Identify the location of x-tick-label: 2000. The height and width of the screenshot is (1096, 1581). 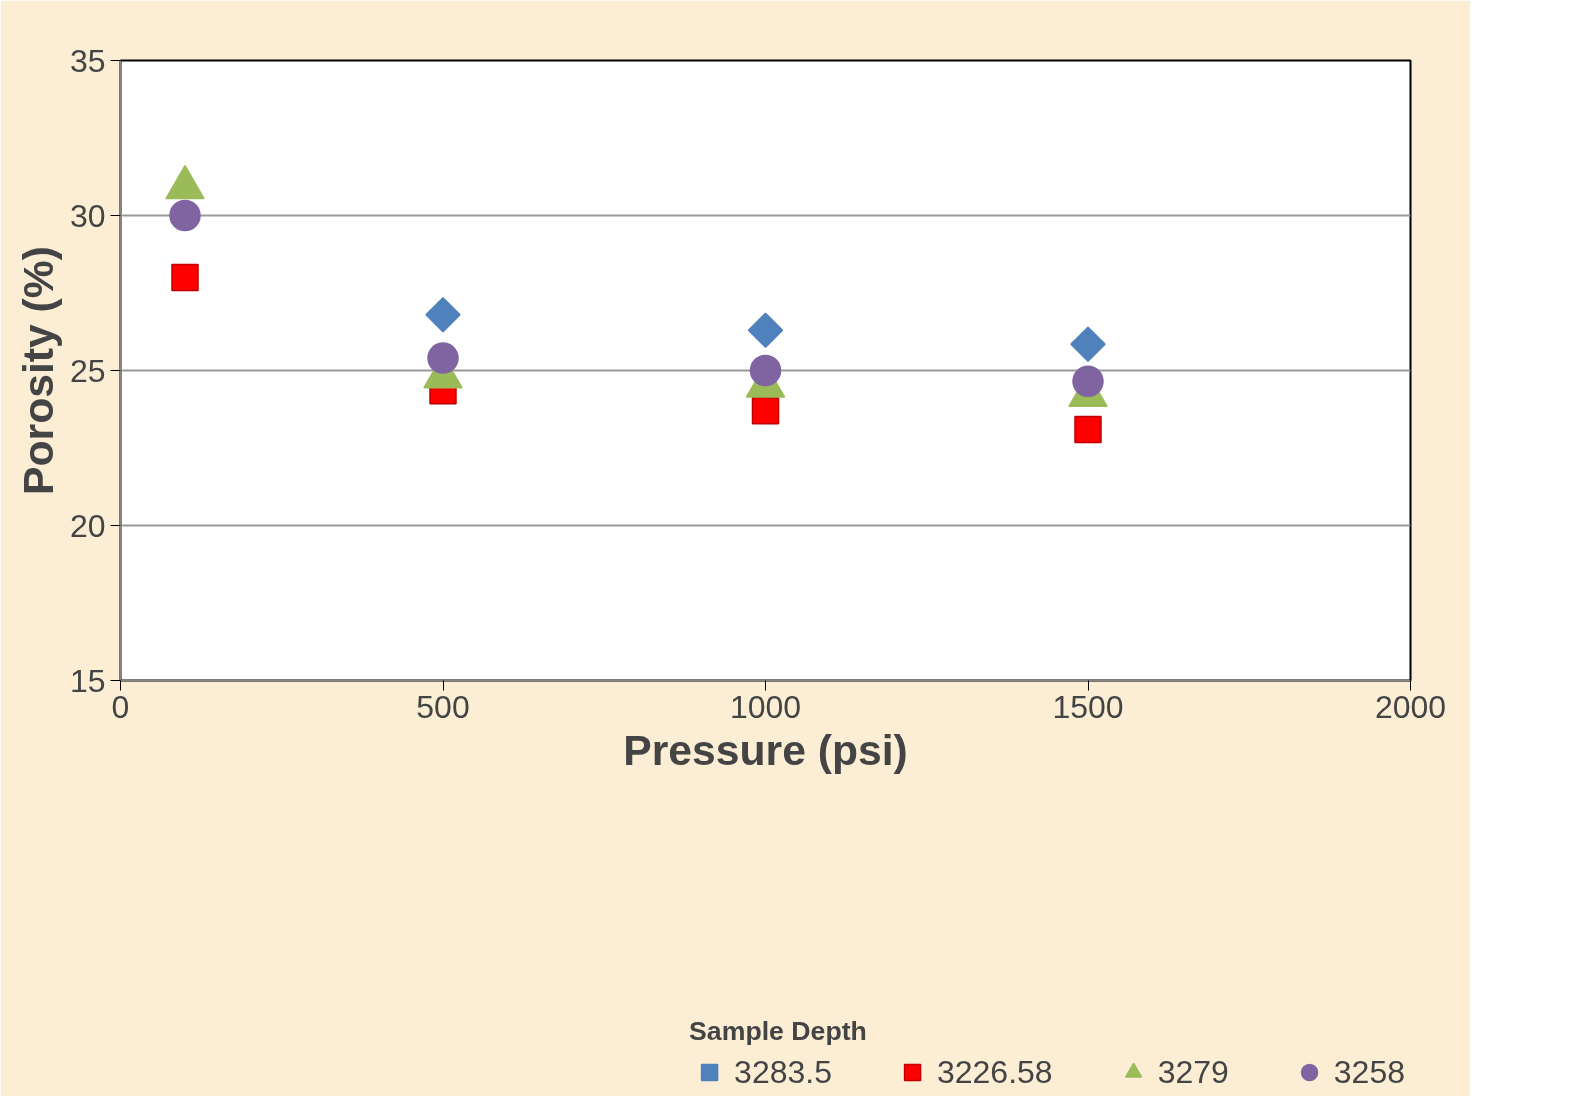
(1410, 706).